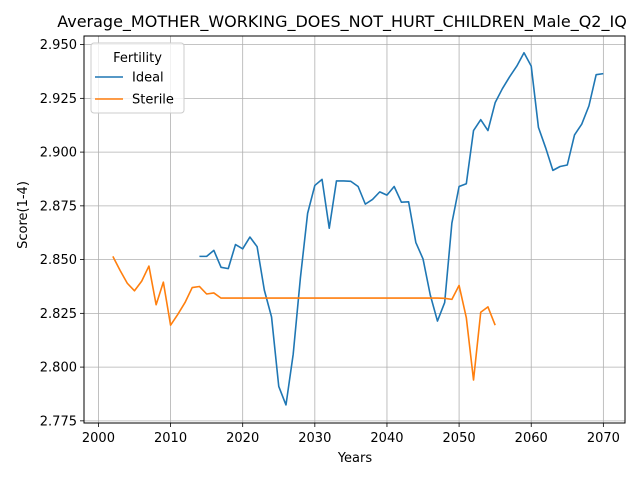 This screenshot has width=640, height=480. I want to click on y-tick-label: 2.850, so click(58, 260).